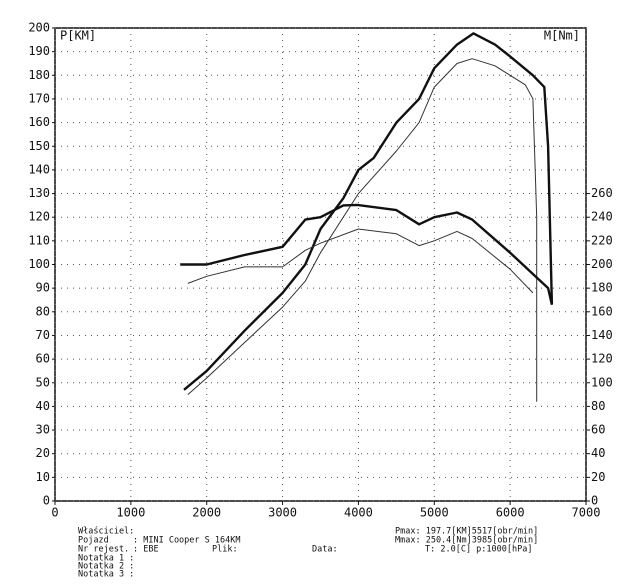  I want to click on y2-tick-label: 140, so click(602, 335).